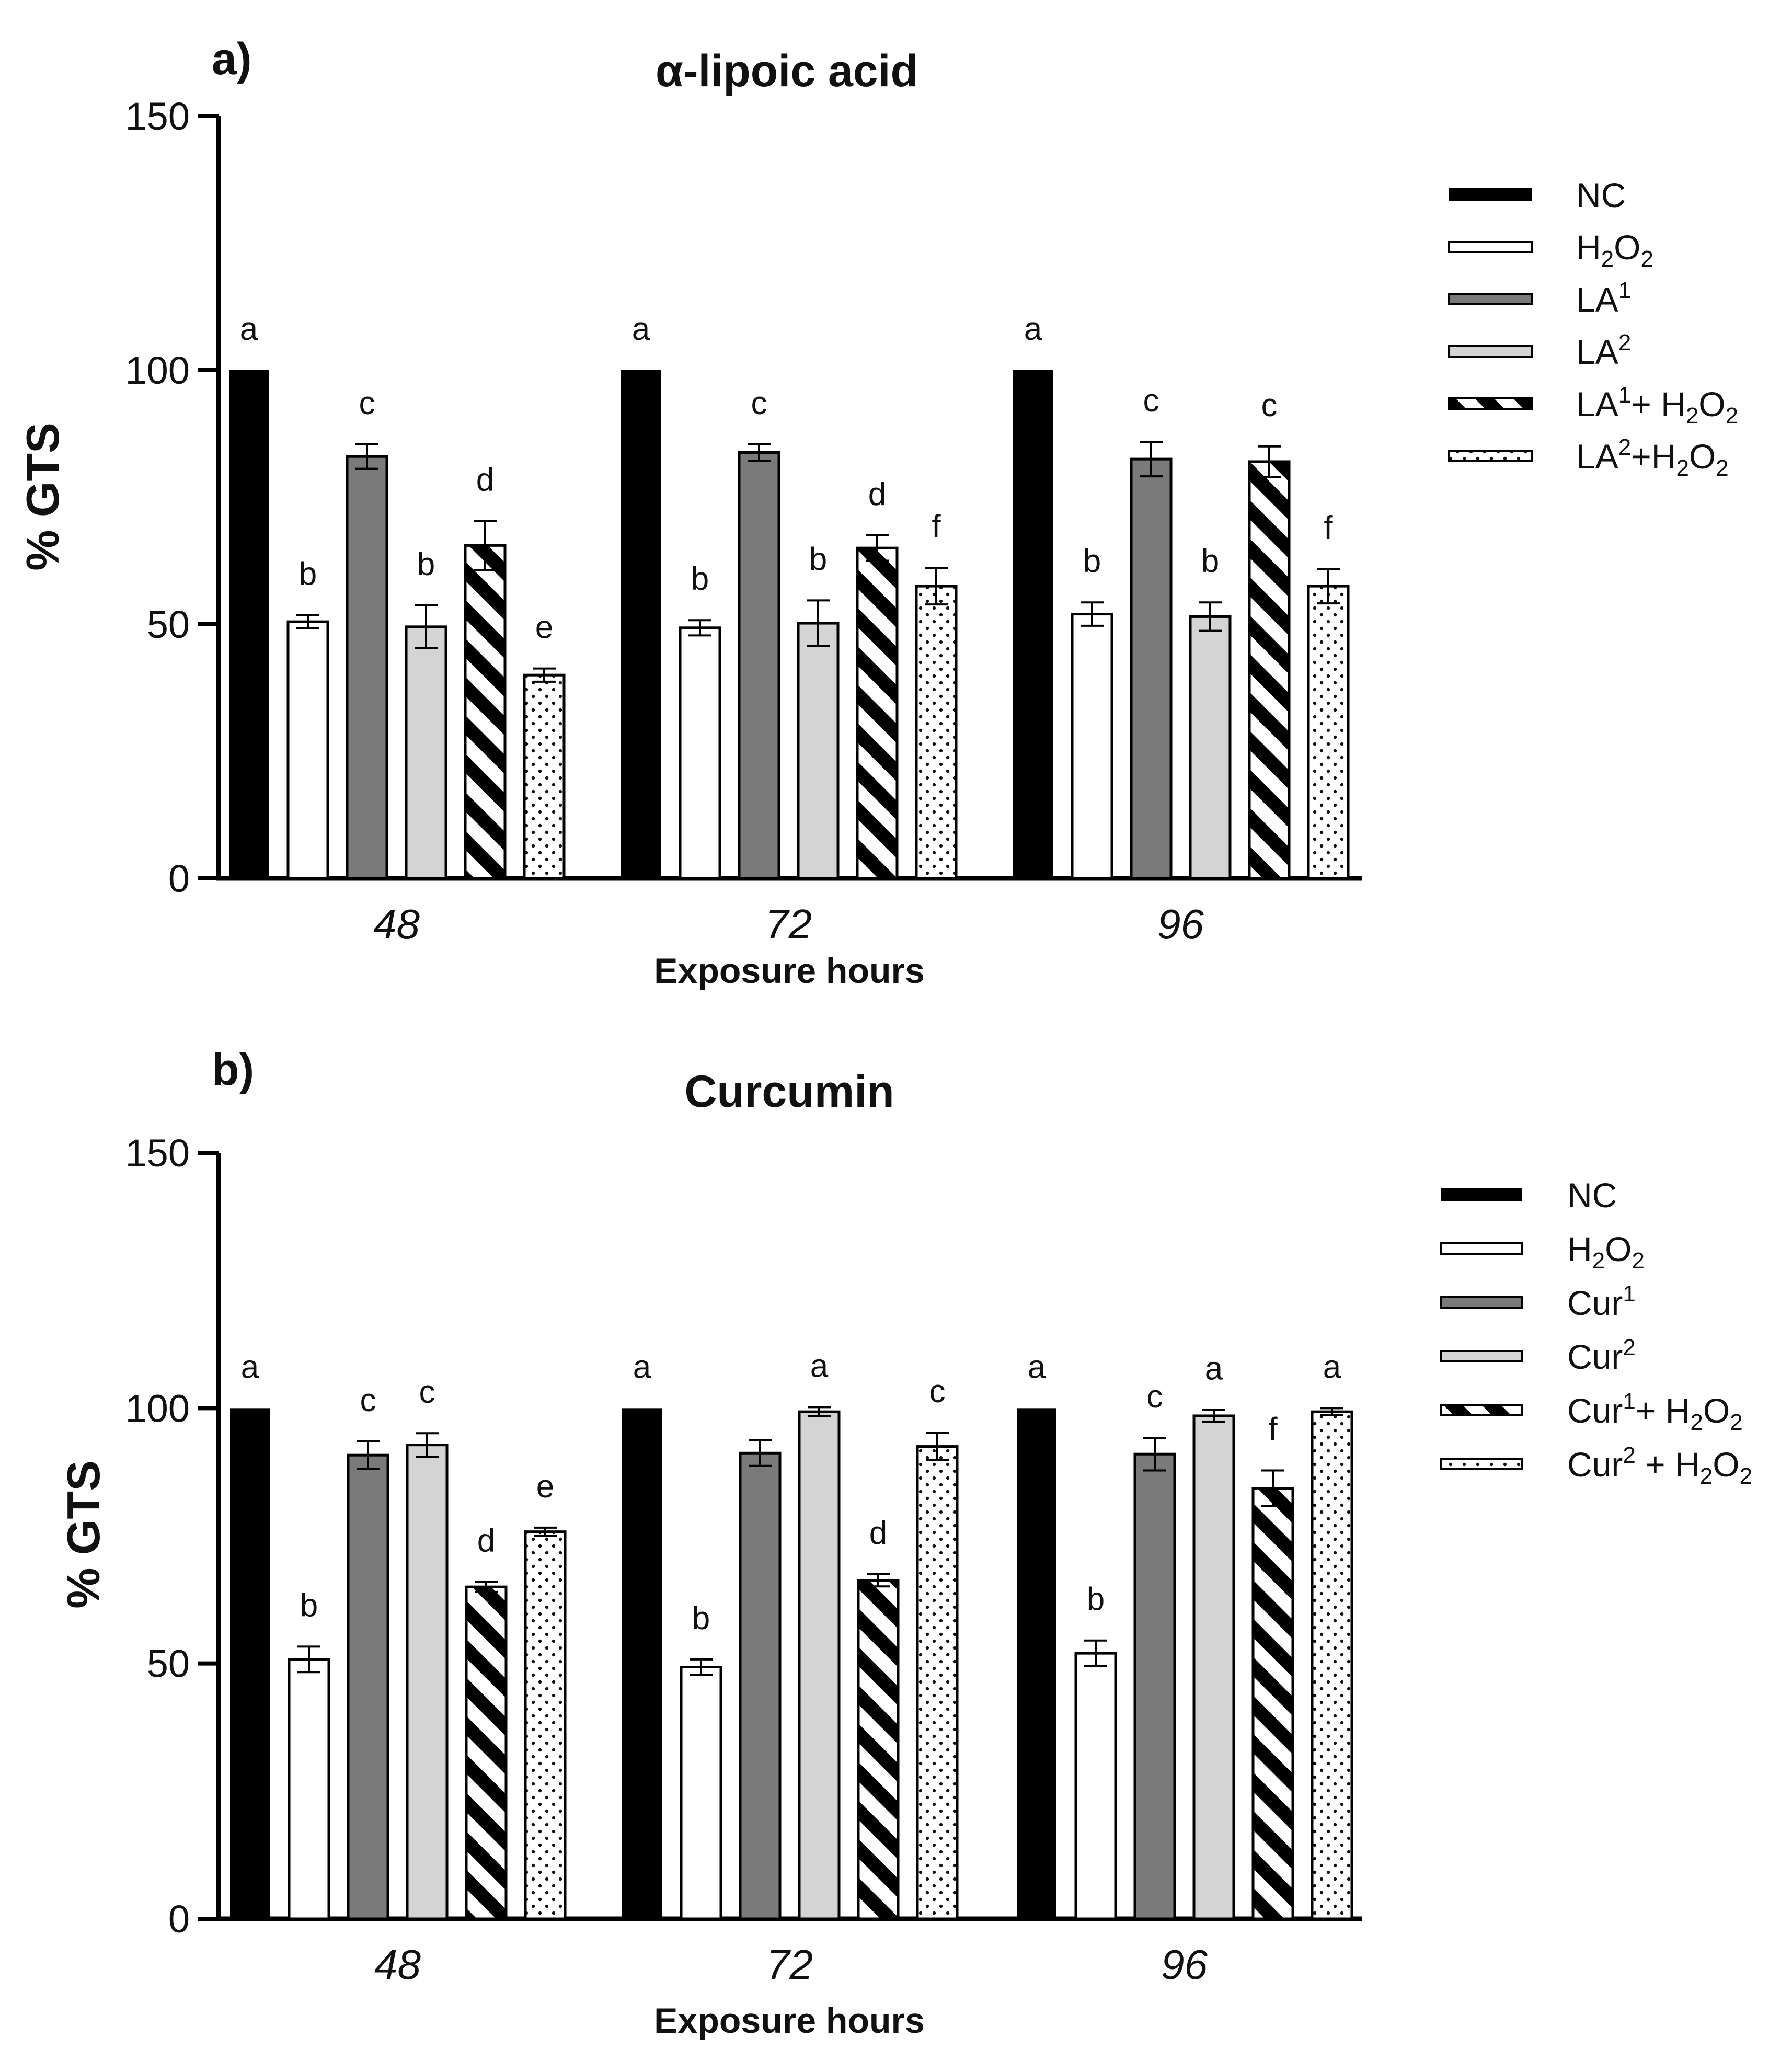  I want to click on y-tick-label: 0, so click(179, 1919).